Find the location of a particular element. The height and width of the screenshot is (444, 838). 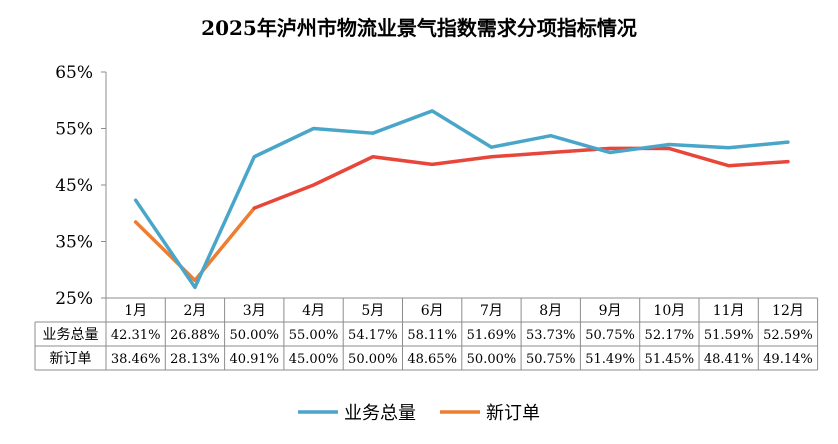

legend-label: 新订单 is located at coordinates (513, 413).